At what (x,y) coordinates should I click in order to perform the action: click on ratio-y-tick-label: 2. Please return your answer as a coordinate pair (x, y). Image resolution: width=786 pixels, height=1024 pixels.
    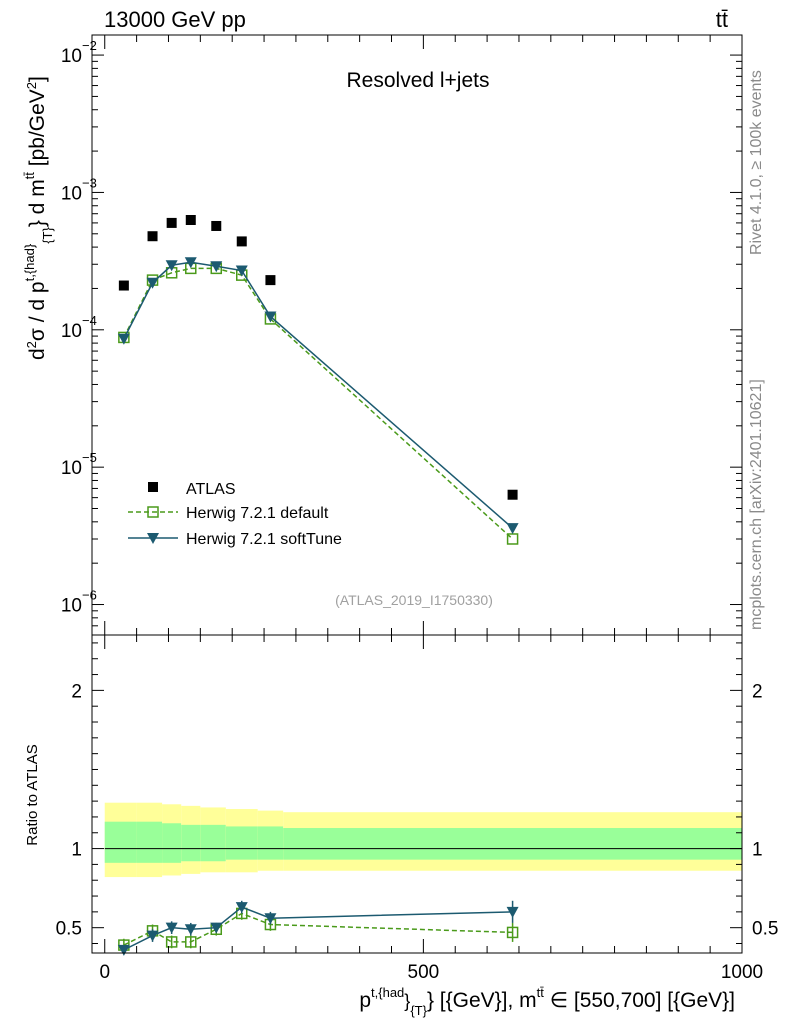
    Looking at the image, I should click on (76, 691).